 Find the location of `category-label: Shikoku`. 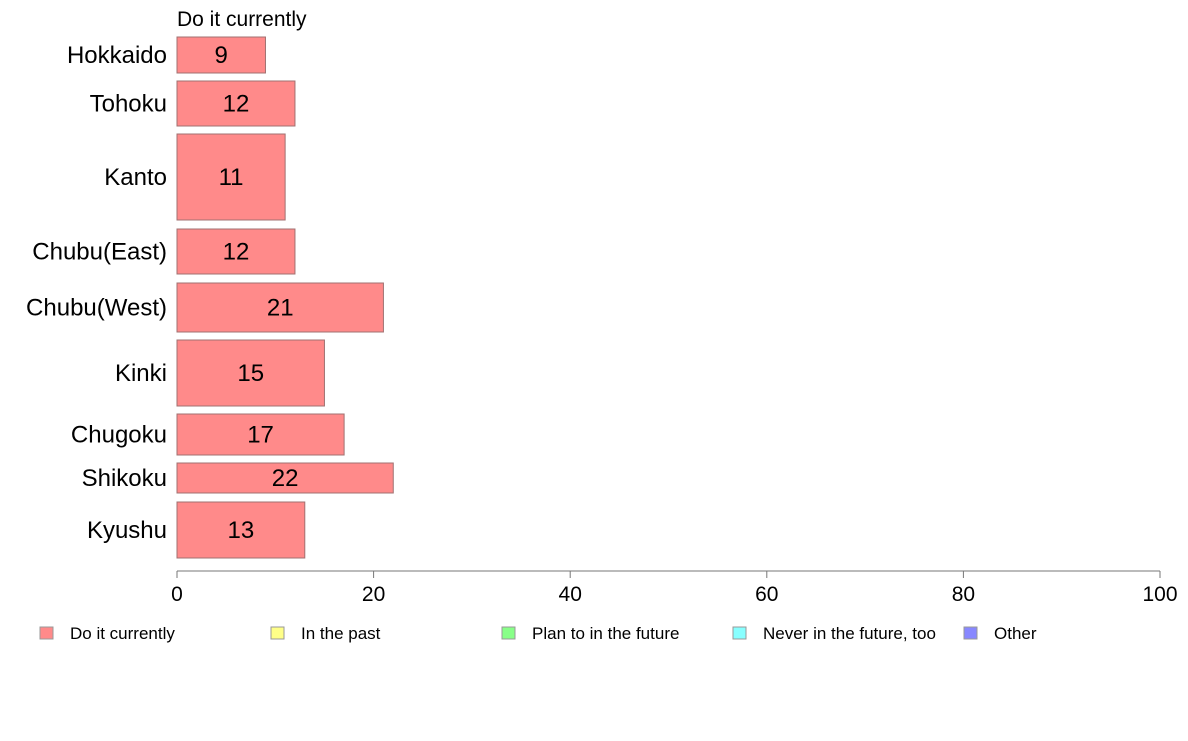

category-label: Shikoku is located at coordinates (124, 478).